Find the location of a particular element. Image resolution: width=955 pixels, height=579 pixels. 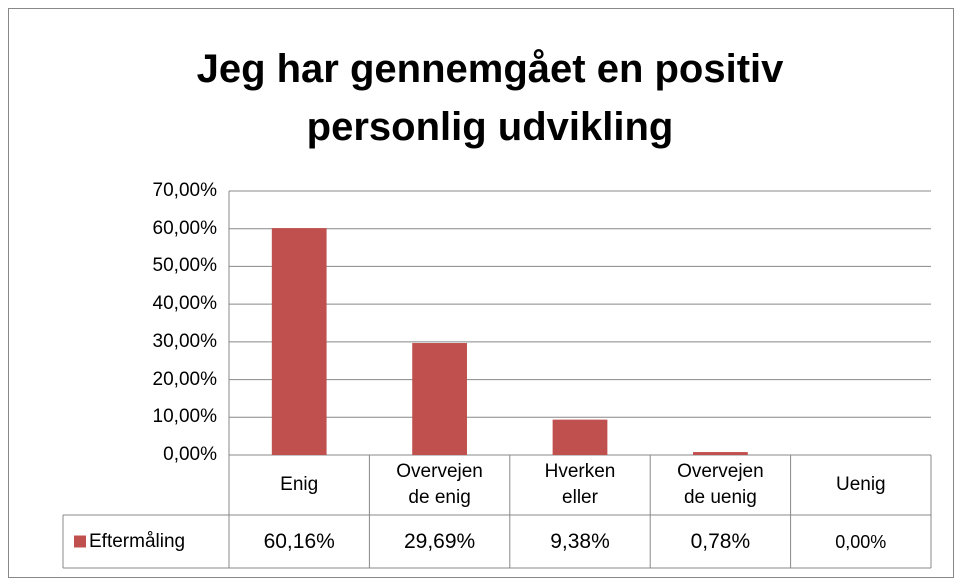

y-tick-label: 0,00% is located at coordinates (190, 454).